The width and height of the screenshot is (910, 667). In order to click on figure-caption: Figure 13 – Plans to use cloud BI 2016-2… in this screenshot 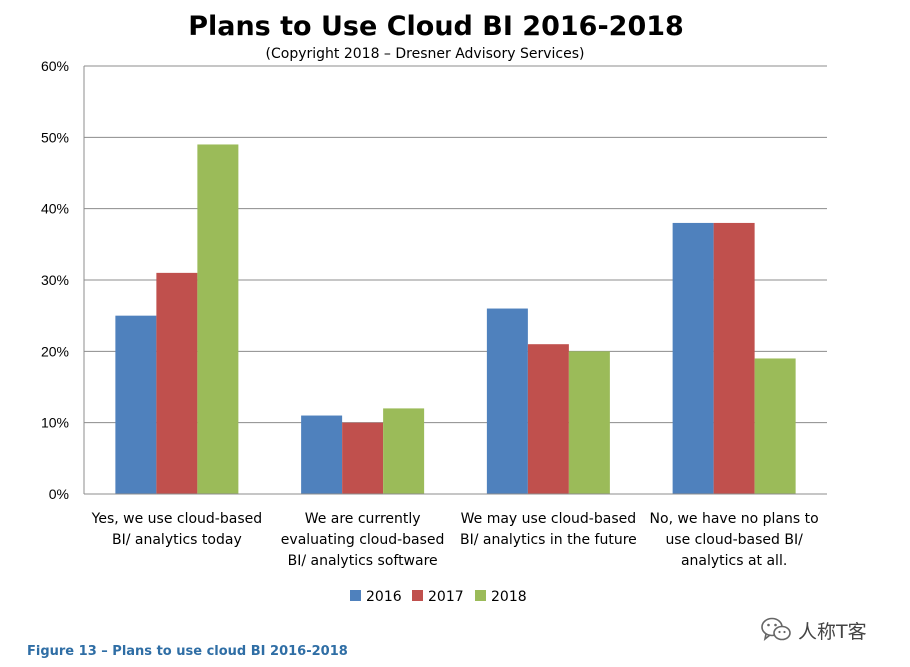, I will do `click(187, 651)`.